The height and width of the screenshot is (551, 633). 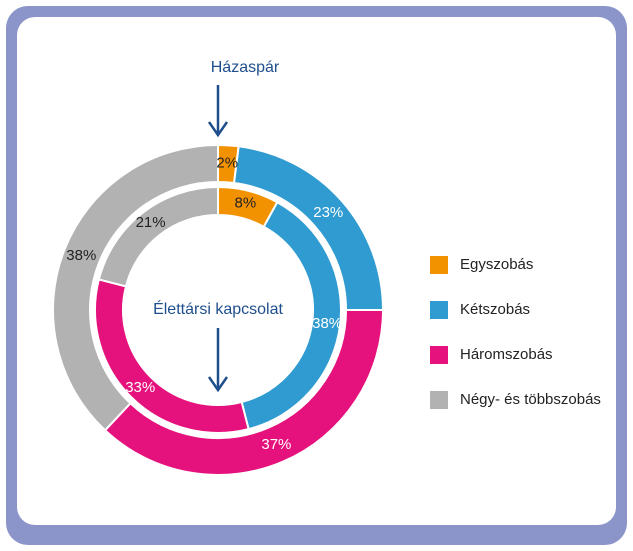 I want to click on data-label: 23%, so click(x=328, y=212).